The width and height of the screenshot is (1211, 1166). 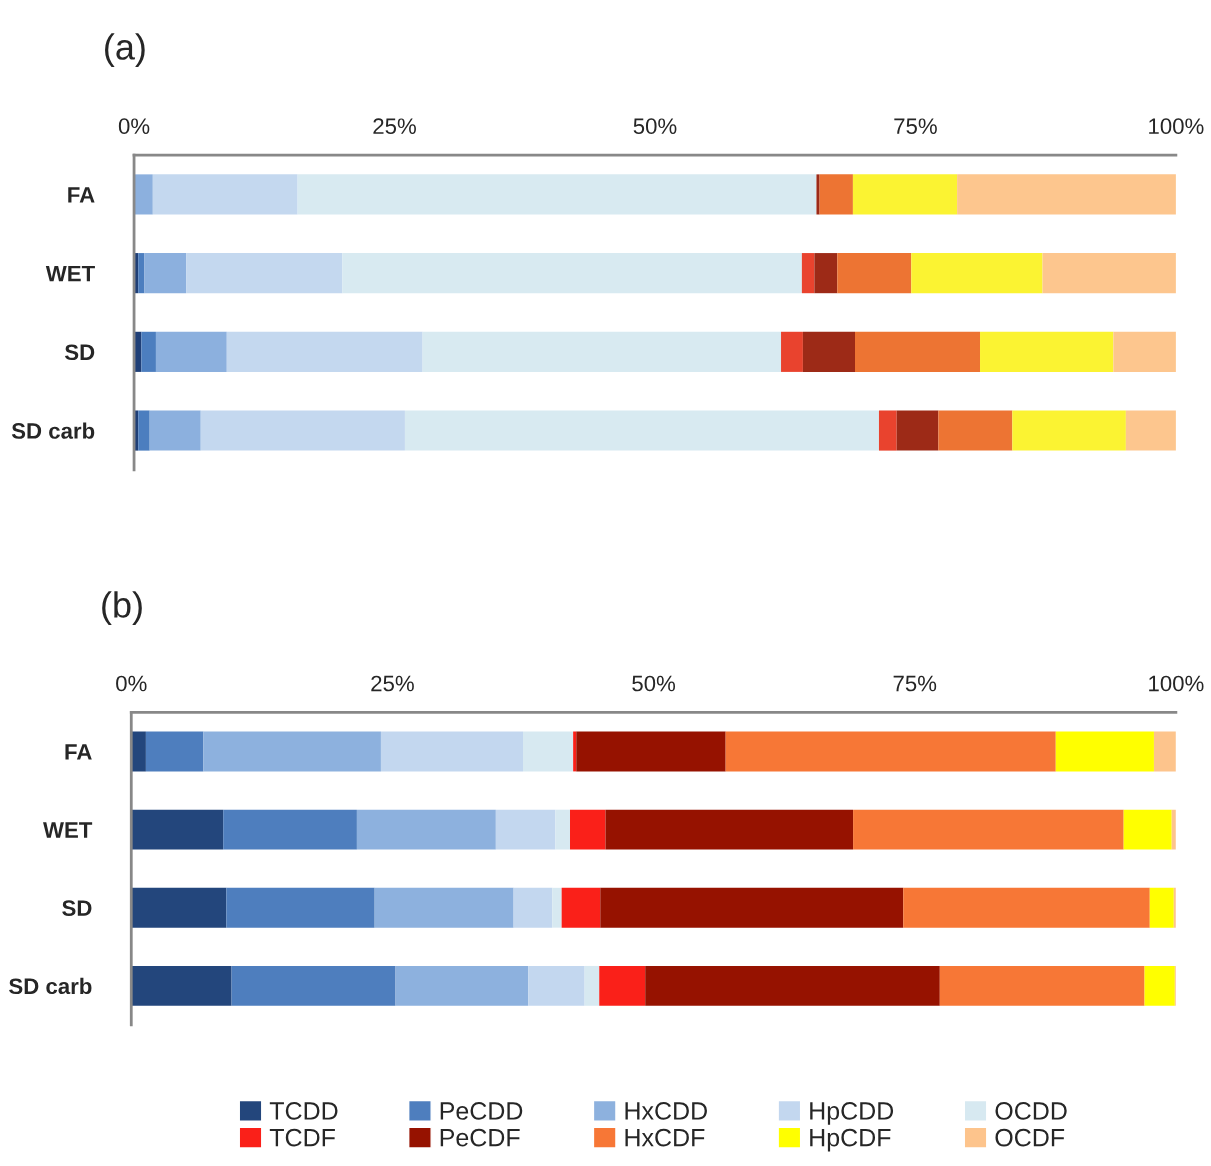 I want to click on chart-title: (b), so click(x=122, y=608).